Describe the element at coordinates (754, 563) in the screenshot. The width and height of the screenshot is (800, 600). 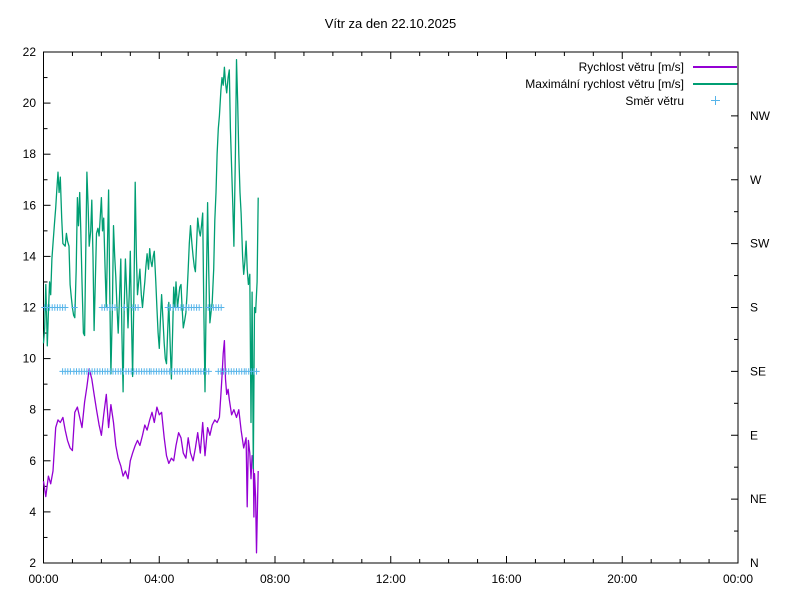
I see `y2-tick-label: N` at that location.